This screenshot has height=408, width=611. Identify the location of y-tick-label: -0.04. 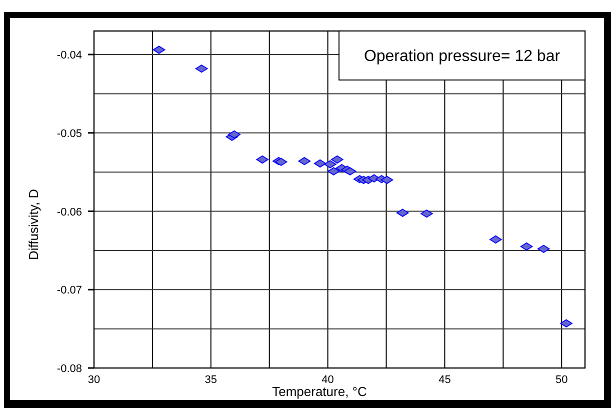
(69, 56).